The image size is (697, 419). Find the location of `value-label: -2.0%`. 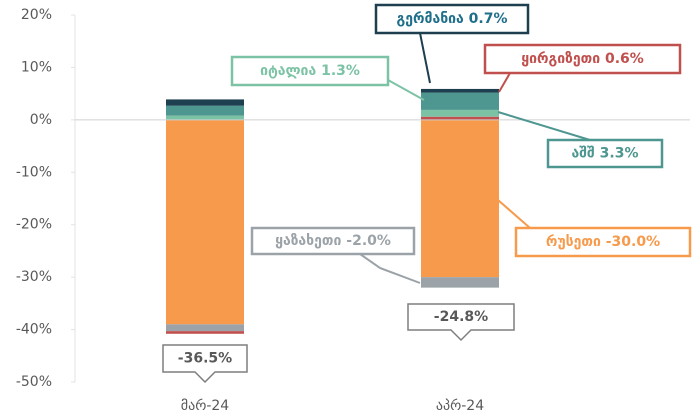

value-label: -2.0% is located at coordinates (368, 241).